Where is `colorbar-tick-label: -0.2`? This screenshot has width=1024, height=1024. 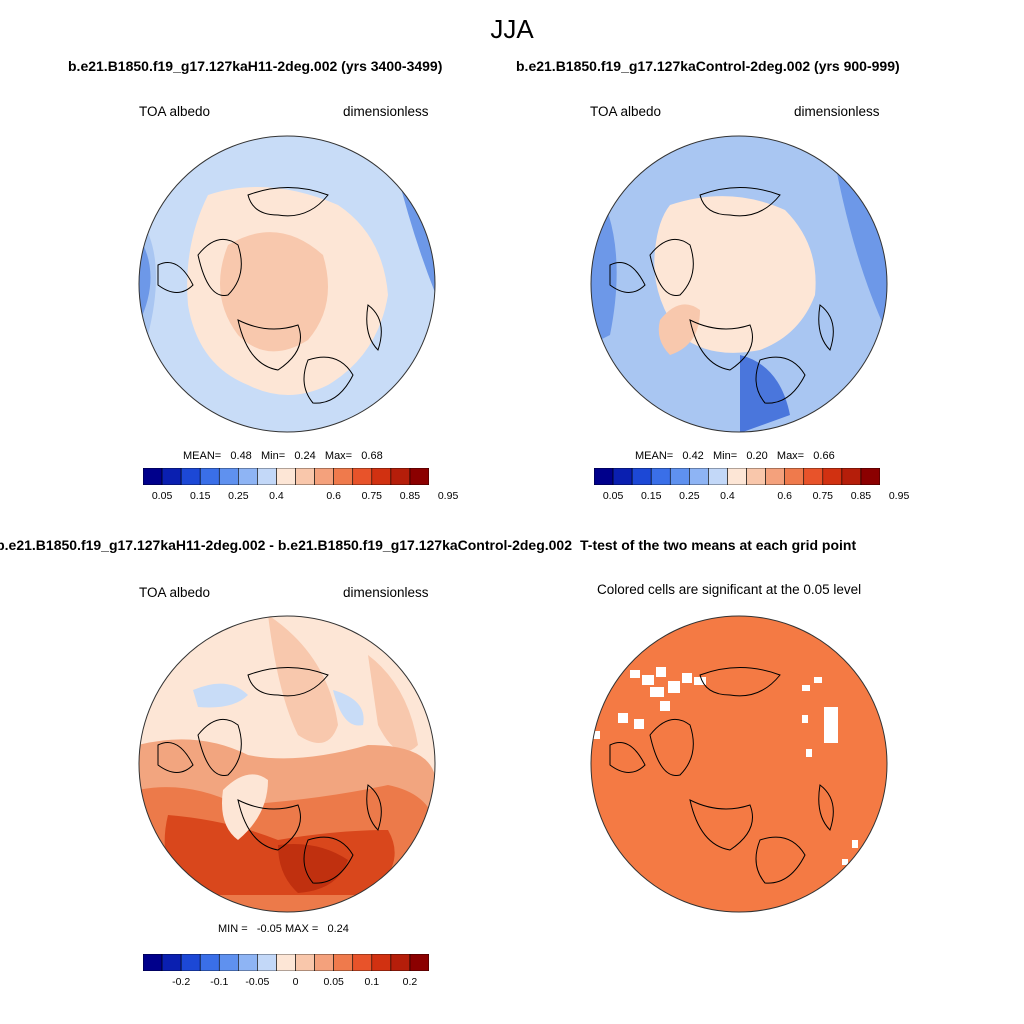
colorbar-tick-label: -0.2 is located at coordinates (181, 982).